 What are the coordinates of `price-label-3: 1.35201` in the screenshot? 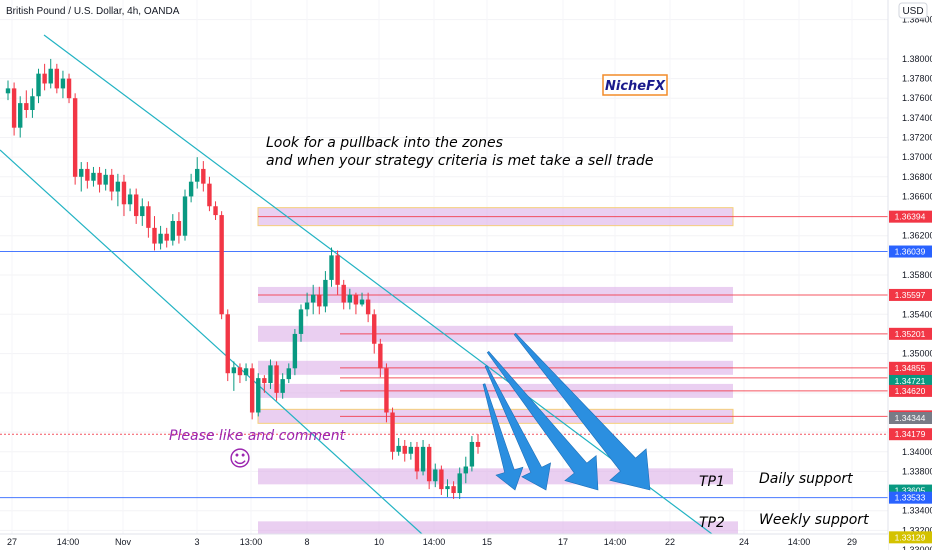 It's located at (910, 334).